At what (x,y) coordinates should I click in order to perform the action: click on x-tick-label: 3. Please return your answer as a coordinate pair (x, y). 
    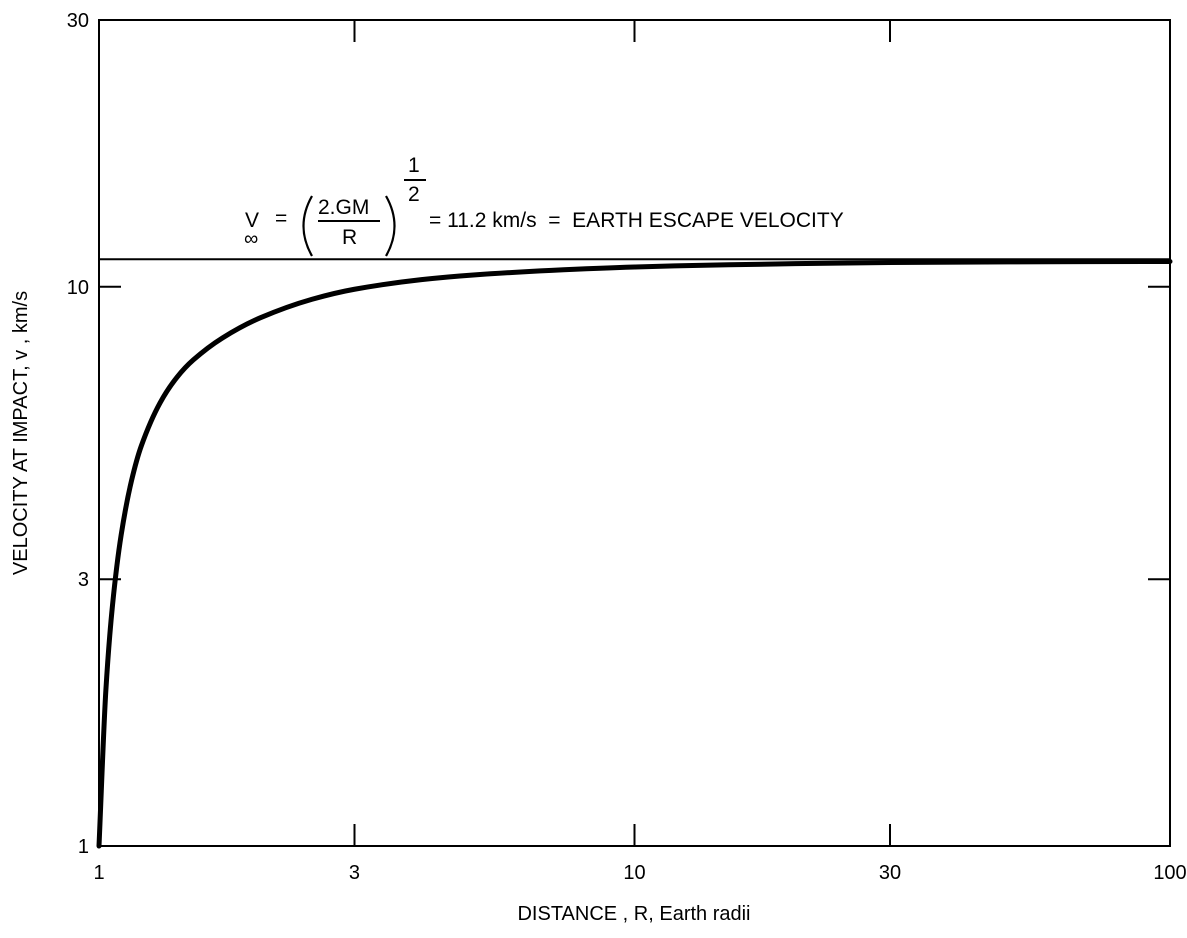
    Looking at the image, I should click on (354, 873).